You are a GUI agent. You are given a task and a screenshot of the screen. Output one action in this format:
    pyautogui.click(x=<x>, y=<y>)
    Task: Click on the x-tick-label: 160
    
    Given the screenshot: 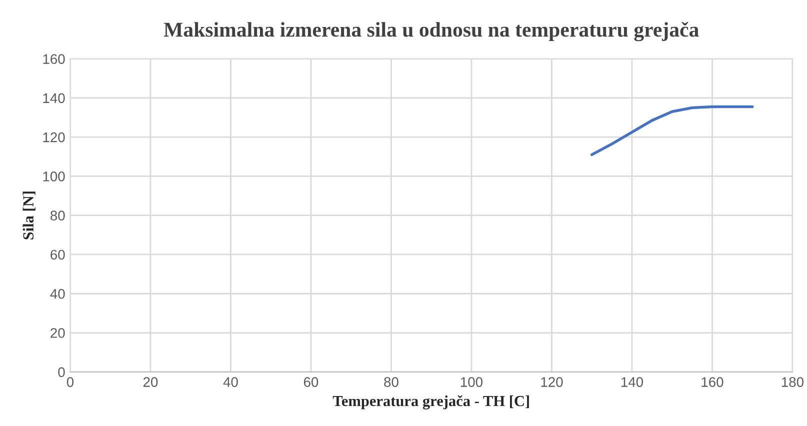 What is the action you would take?
    pyautogui.click(x=713, y=382)
    